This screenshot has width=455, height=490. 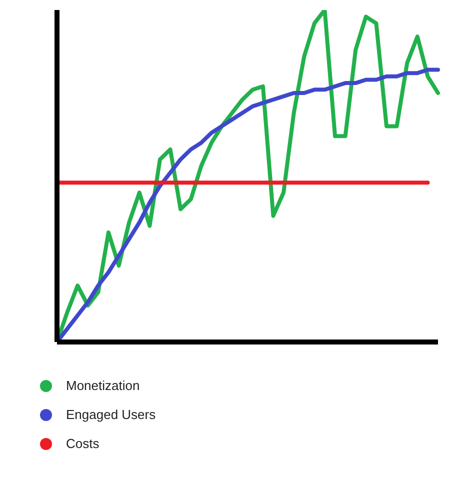 I want to click on legend-label: Engaged Users, so click(x=111, y=414).